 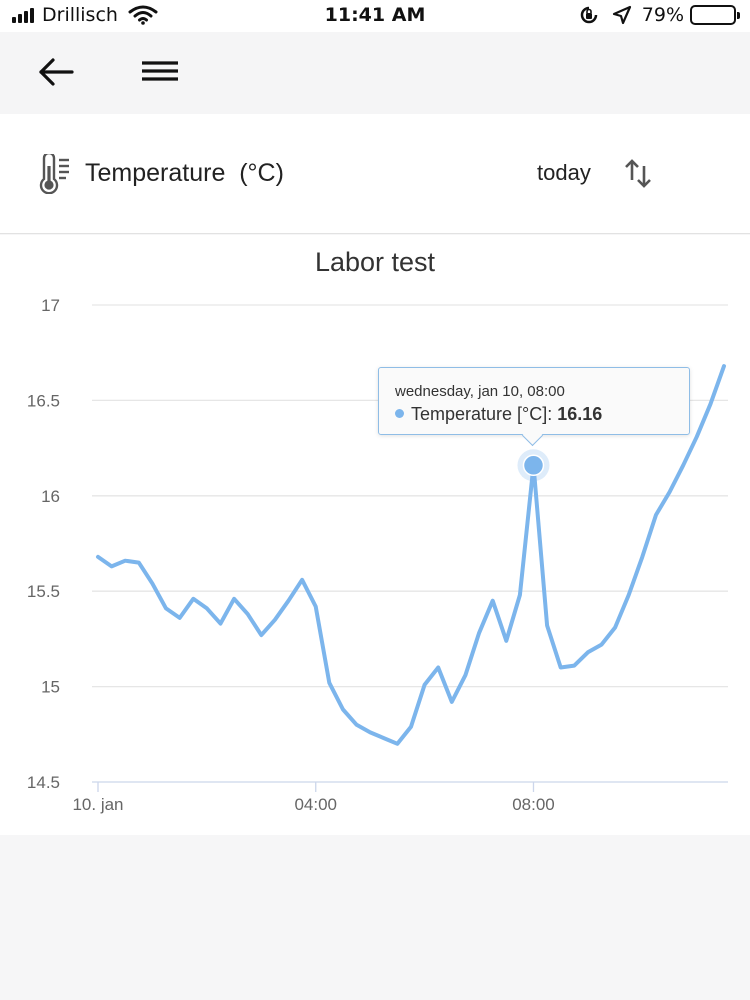 What do you see at coordinates (43, 591) in the screenshot?
I see `y-tick-label: 15.5` at bounding box center [43, 591].